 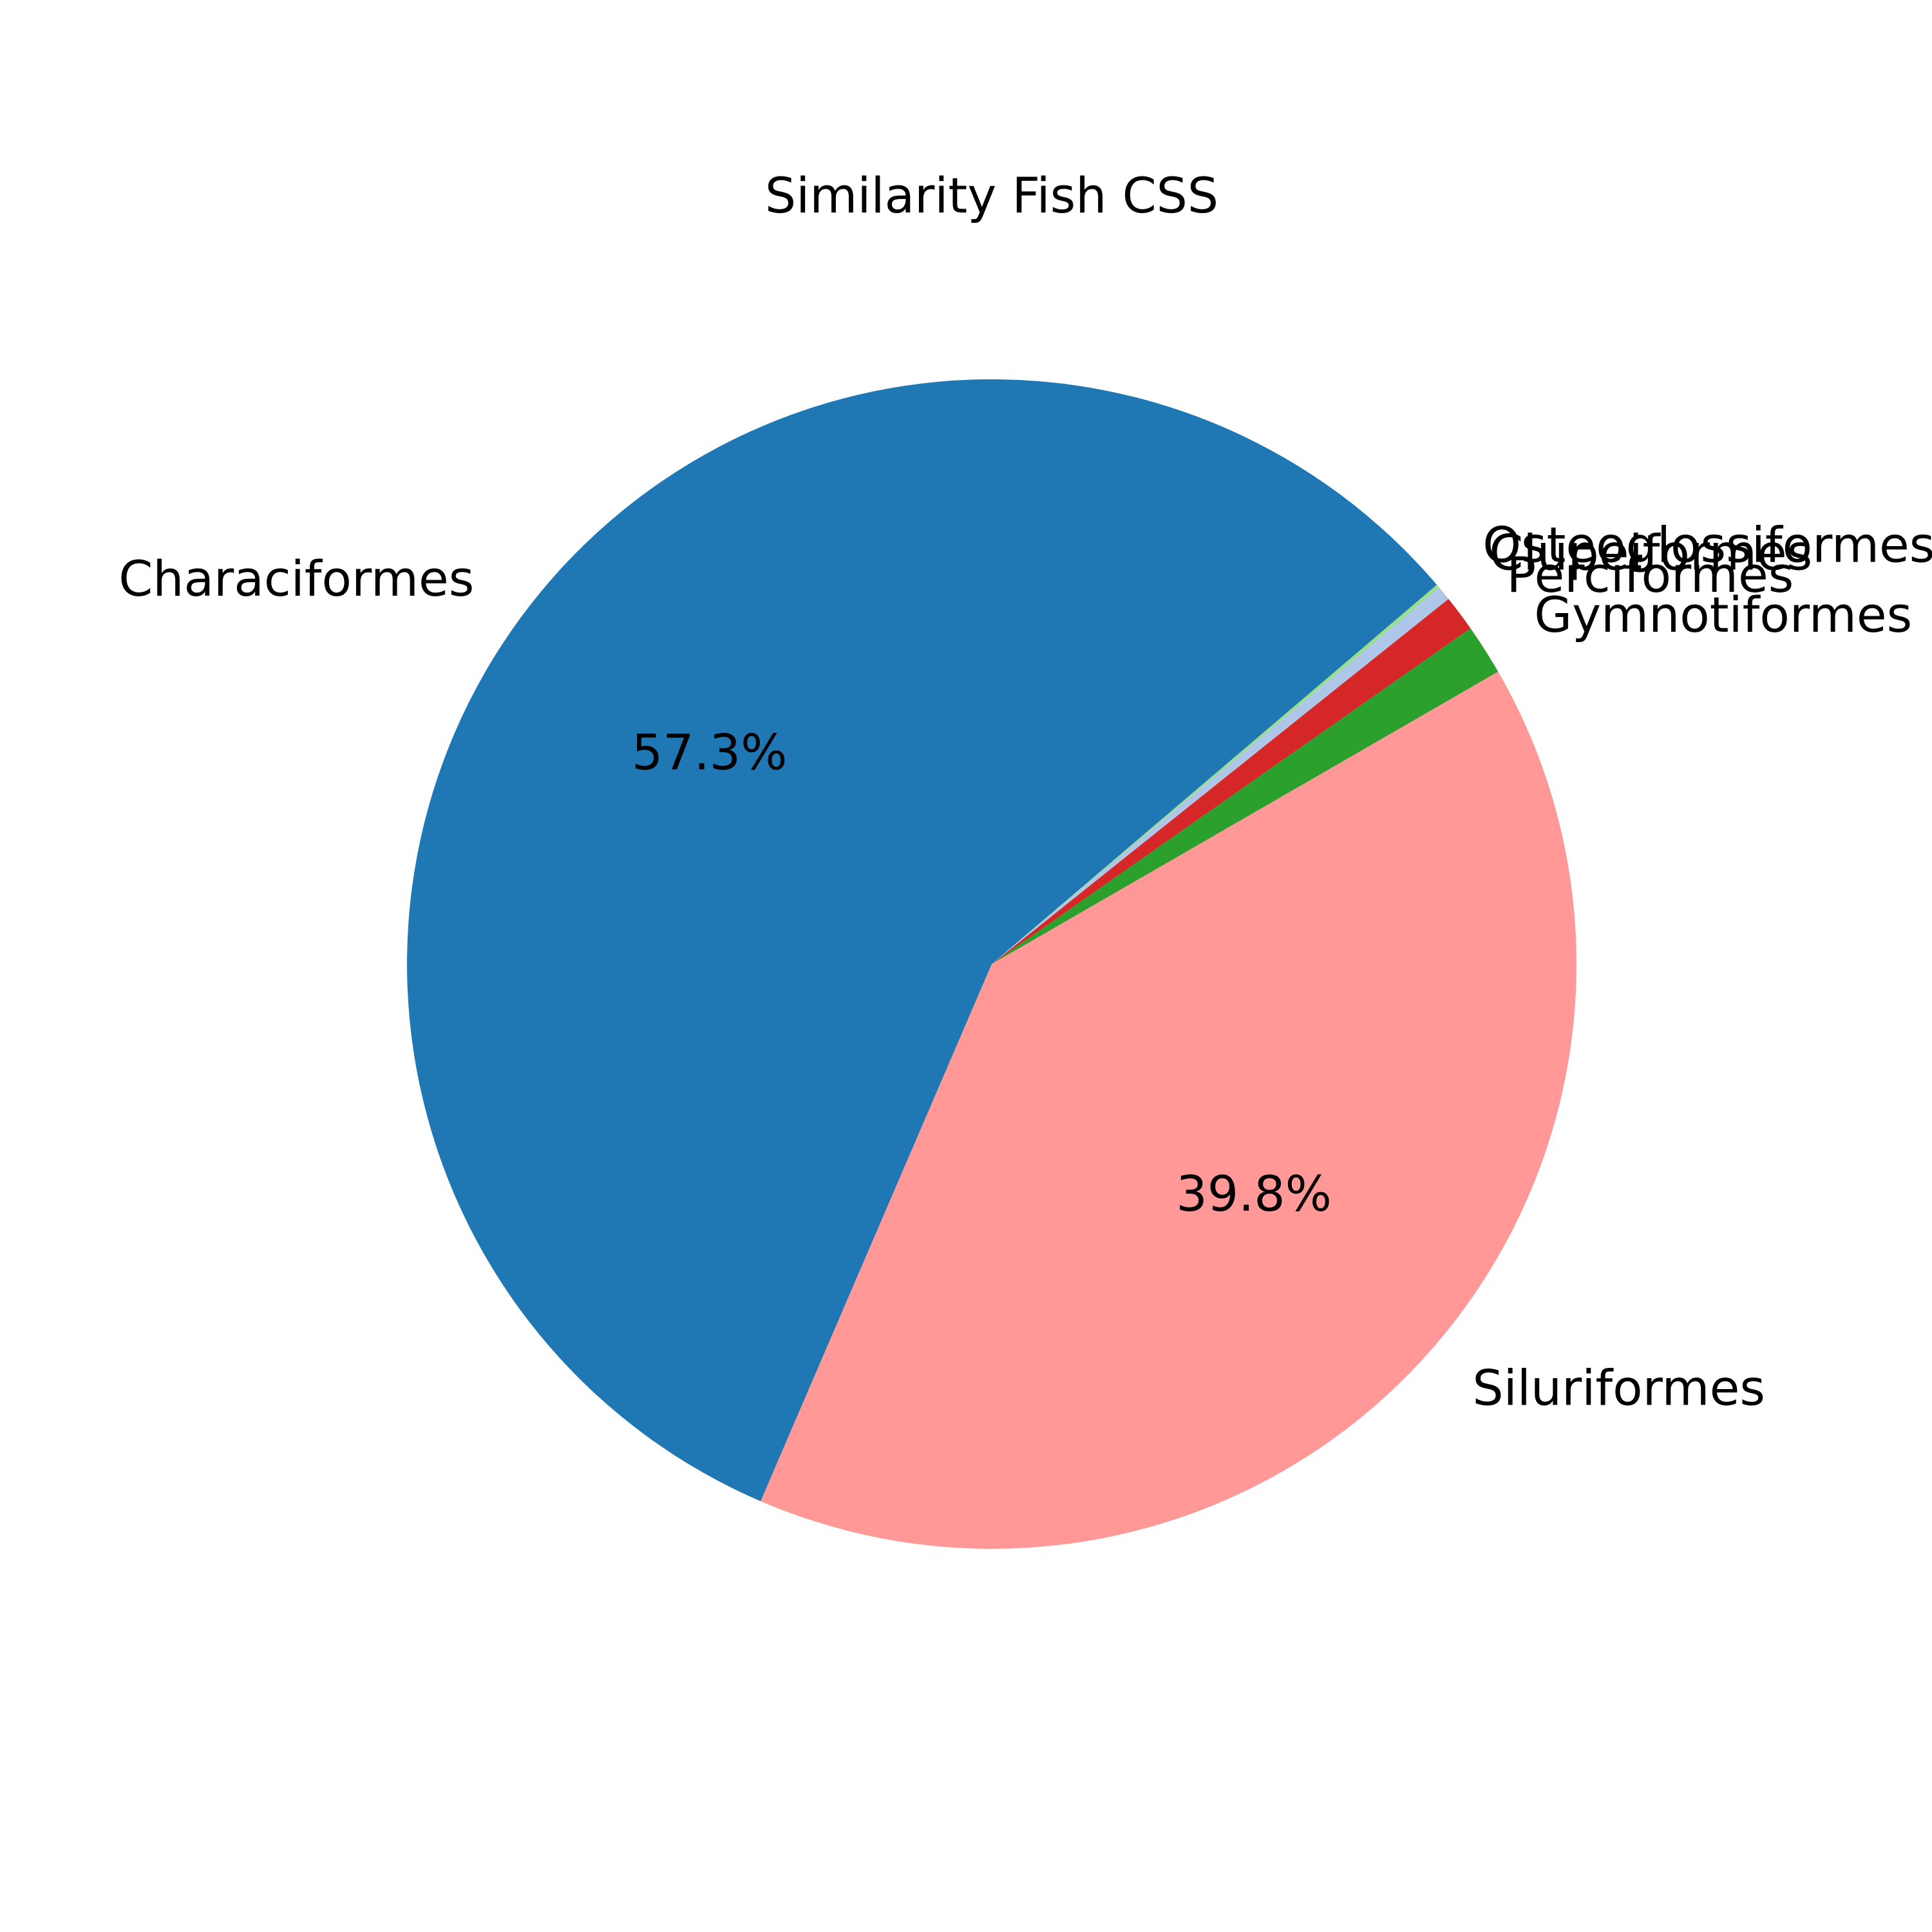 What do you see at coordinates (710, 752) in the screenshot?
I see `slice-percent-characiformes: 57.3%` at bounding box center [710, 752].